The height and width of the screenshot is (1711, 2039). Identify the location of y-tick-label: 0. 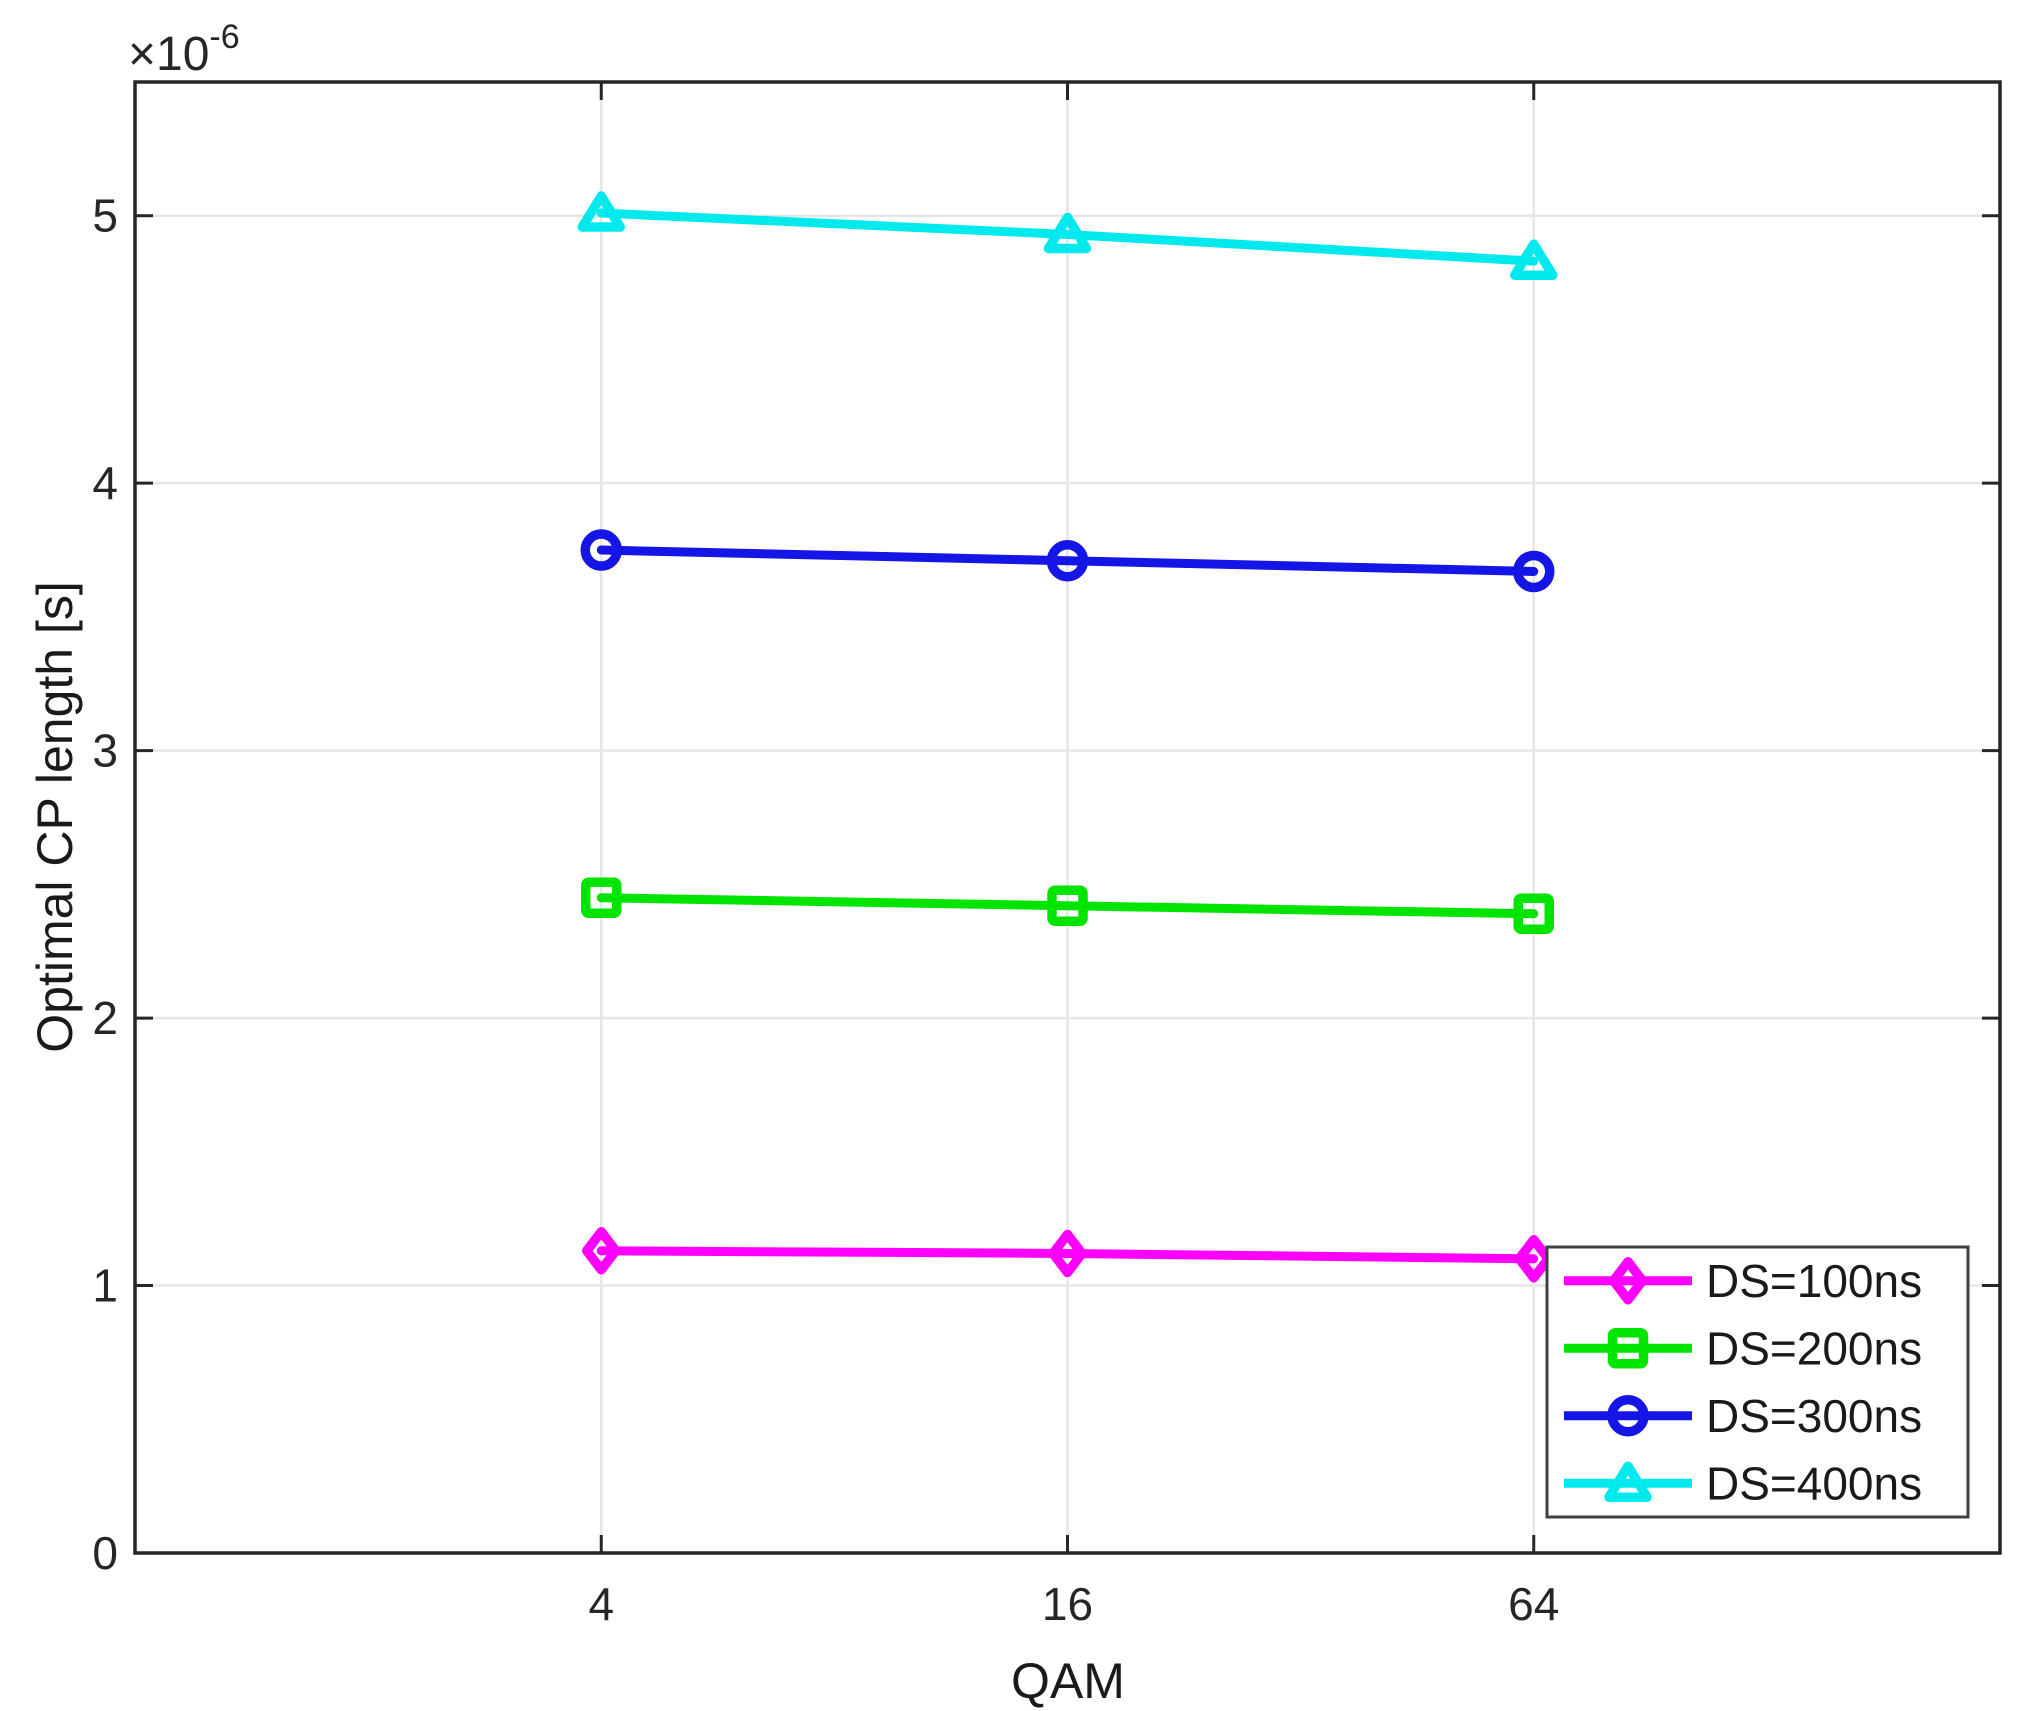
(105, 1553).